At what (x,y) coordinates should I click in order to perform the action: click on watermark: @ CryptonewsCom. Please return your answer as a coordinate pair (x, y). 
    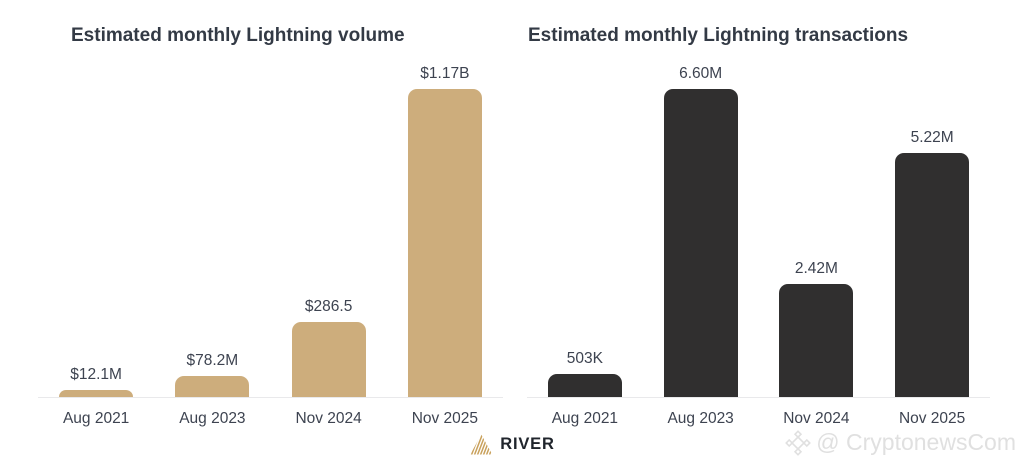
    Looking at the image, I should click on (900, 442).